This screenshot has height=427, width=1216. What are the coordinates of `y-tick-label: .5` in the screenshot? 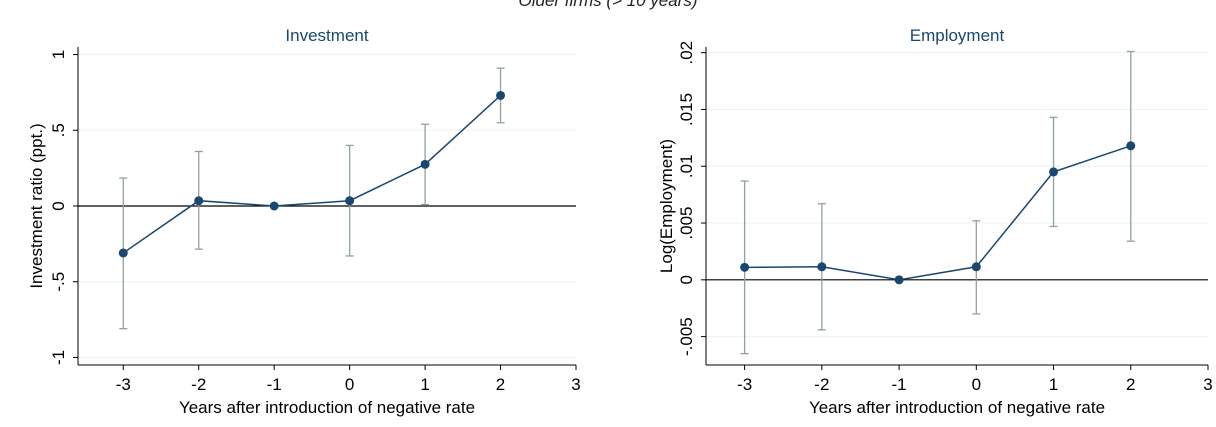 It's located at (58, 130).